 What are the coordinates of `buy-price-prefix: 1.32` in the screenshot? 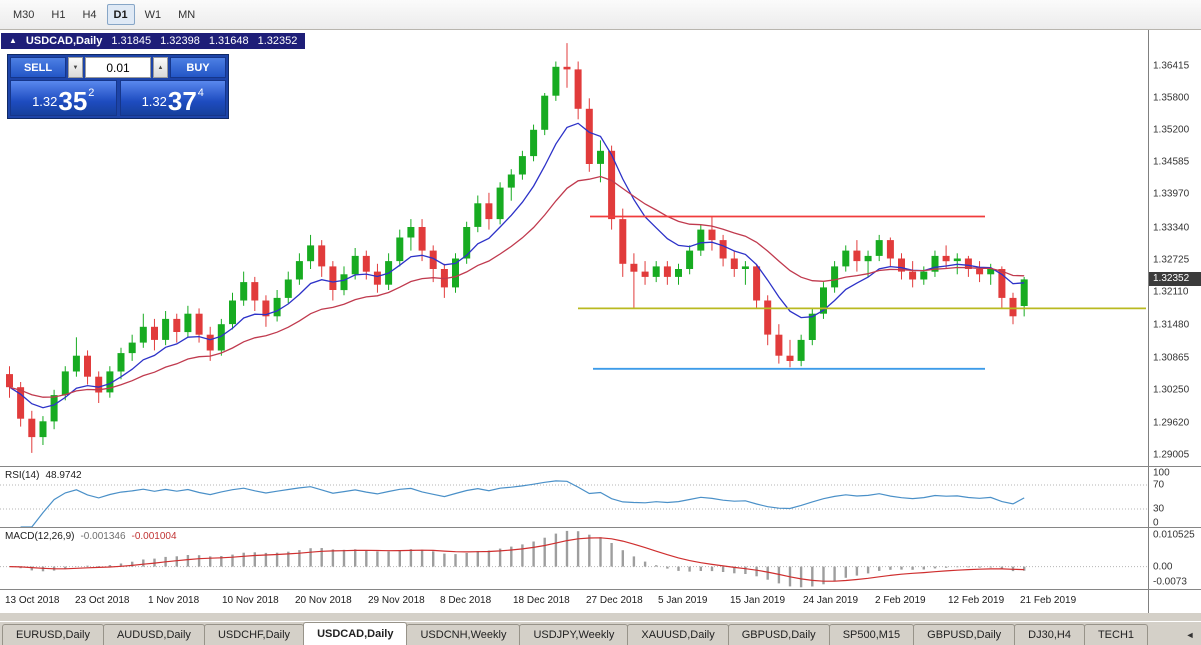 It's located at (154, 101).